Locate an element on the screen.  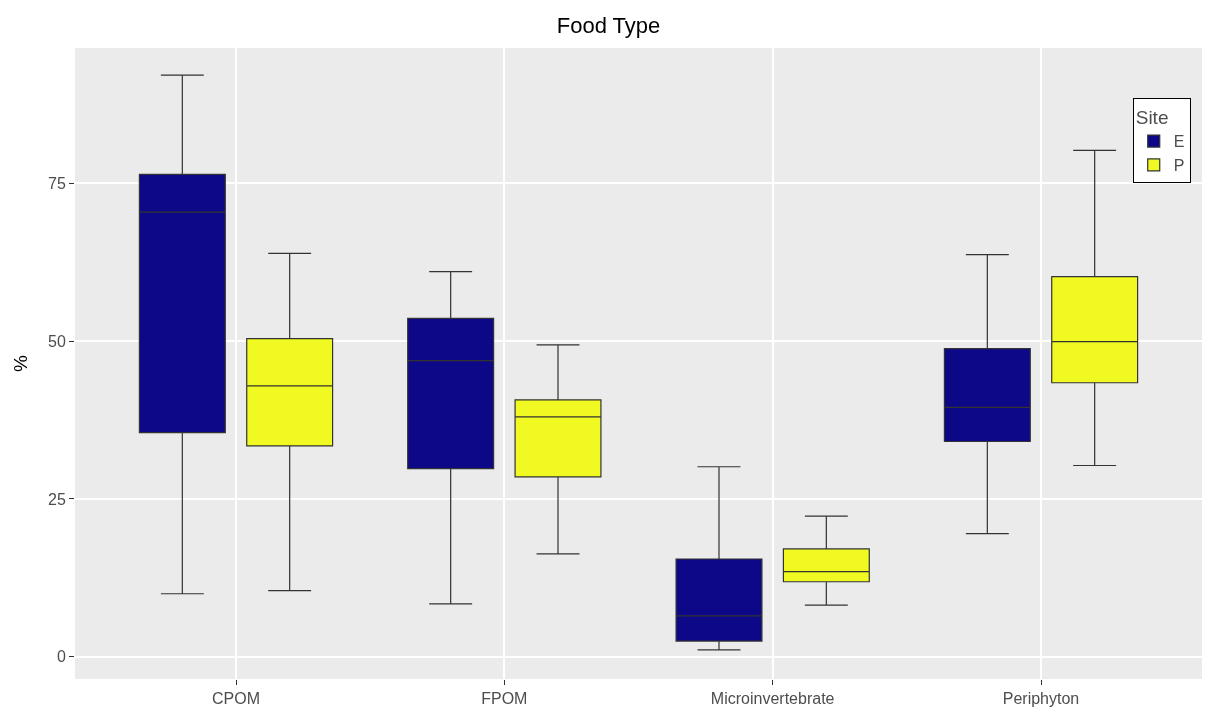
legend-label: P is located at coordinates (1179, 166).